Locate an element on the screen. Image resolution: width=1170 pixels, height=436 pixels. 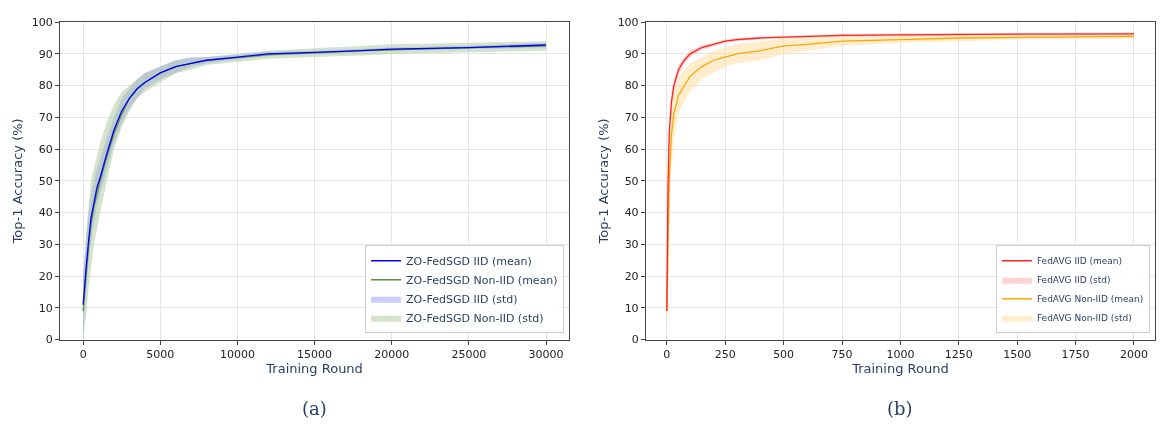
x-tick-label: 5000 is located at coordinates (160, 354).